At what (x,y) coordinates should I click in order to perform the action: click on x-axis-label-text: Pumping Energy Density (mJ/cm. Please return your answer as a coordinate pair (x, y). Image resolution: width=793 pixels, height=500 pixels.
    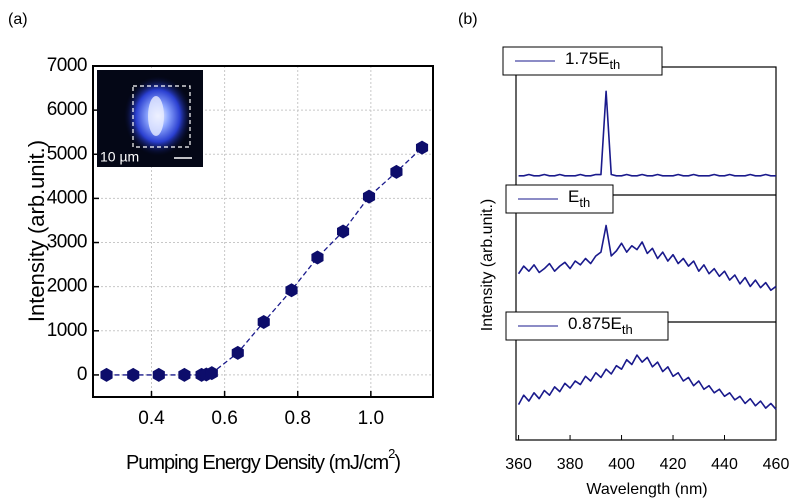
    Looking at the image, I should click on (257, 463).